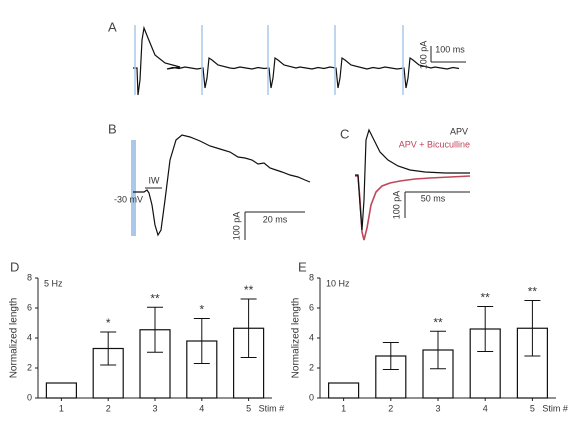 Image resolution: width=583 pixels, height=442 pixels. I want to click on legend-label: APV + Bicuculline, so click(434, 144).